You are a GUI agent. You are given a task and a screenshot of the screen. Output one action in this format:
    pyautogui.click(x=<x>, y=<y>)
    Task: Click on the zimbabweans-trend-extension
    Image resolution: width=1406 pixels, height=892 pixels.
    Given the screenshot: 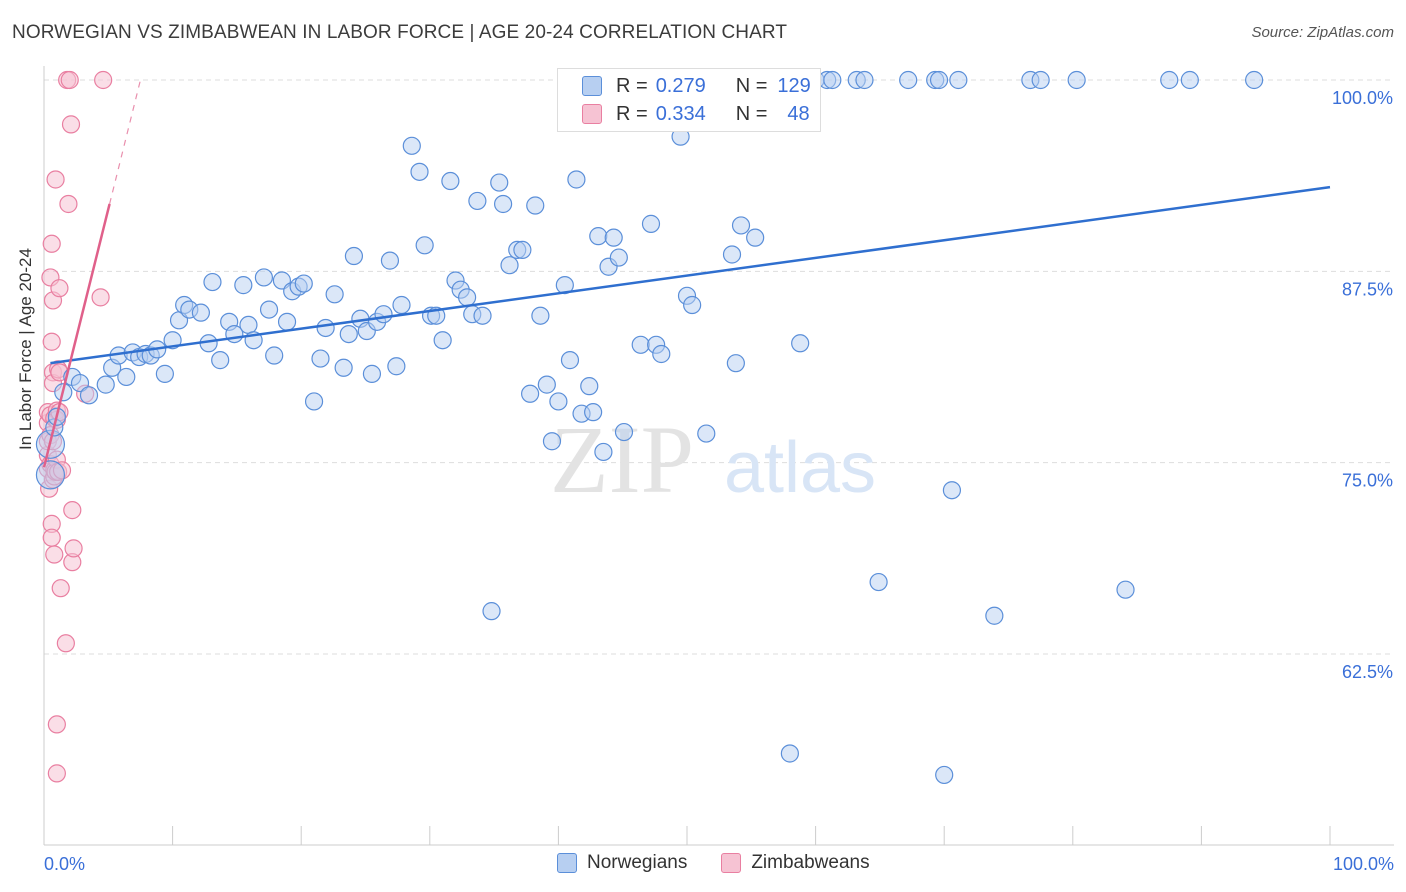 What is the action you would take?
    pyautogui.click(x=125, y=142)
    